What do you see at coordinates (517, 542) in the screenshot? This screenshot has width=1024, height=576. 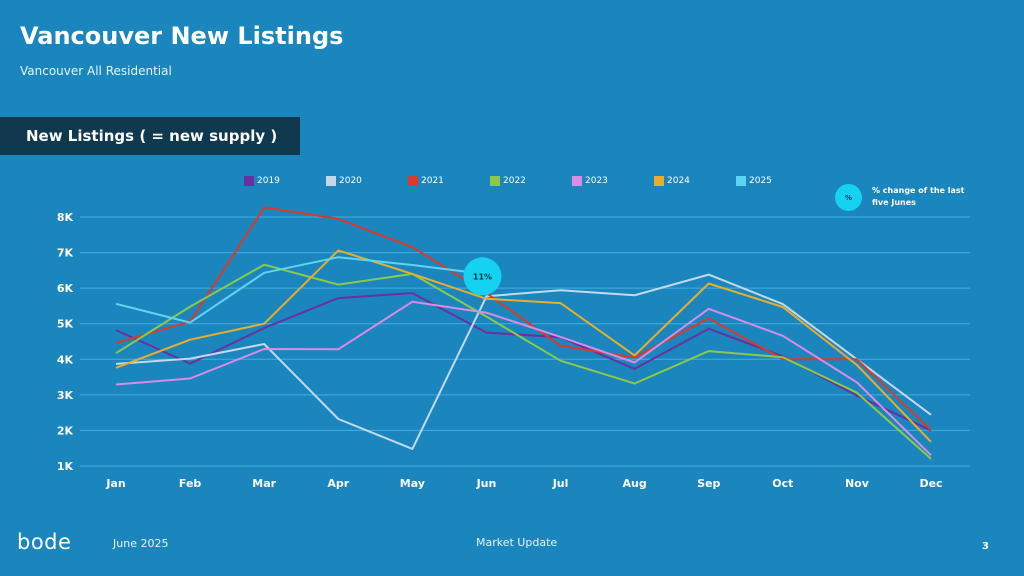 I see `footer-title: Market Update` at bounding box center [517, 542].